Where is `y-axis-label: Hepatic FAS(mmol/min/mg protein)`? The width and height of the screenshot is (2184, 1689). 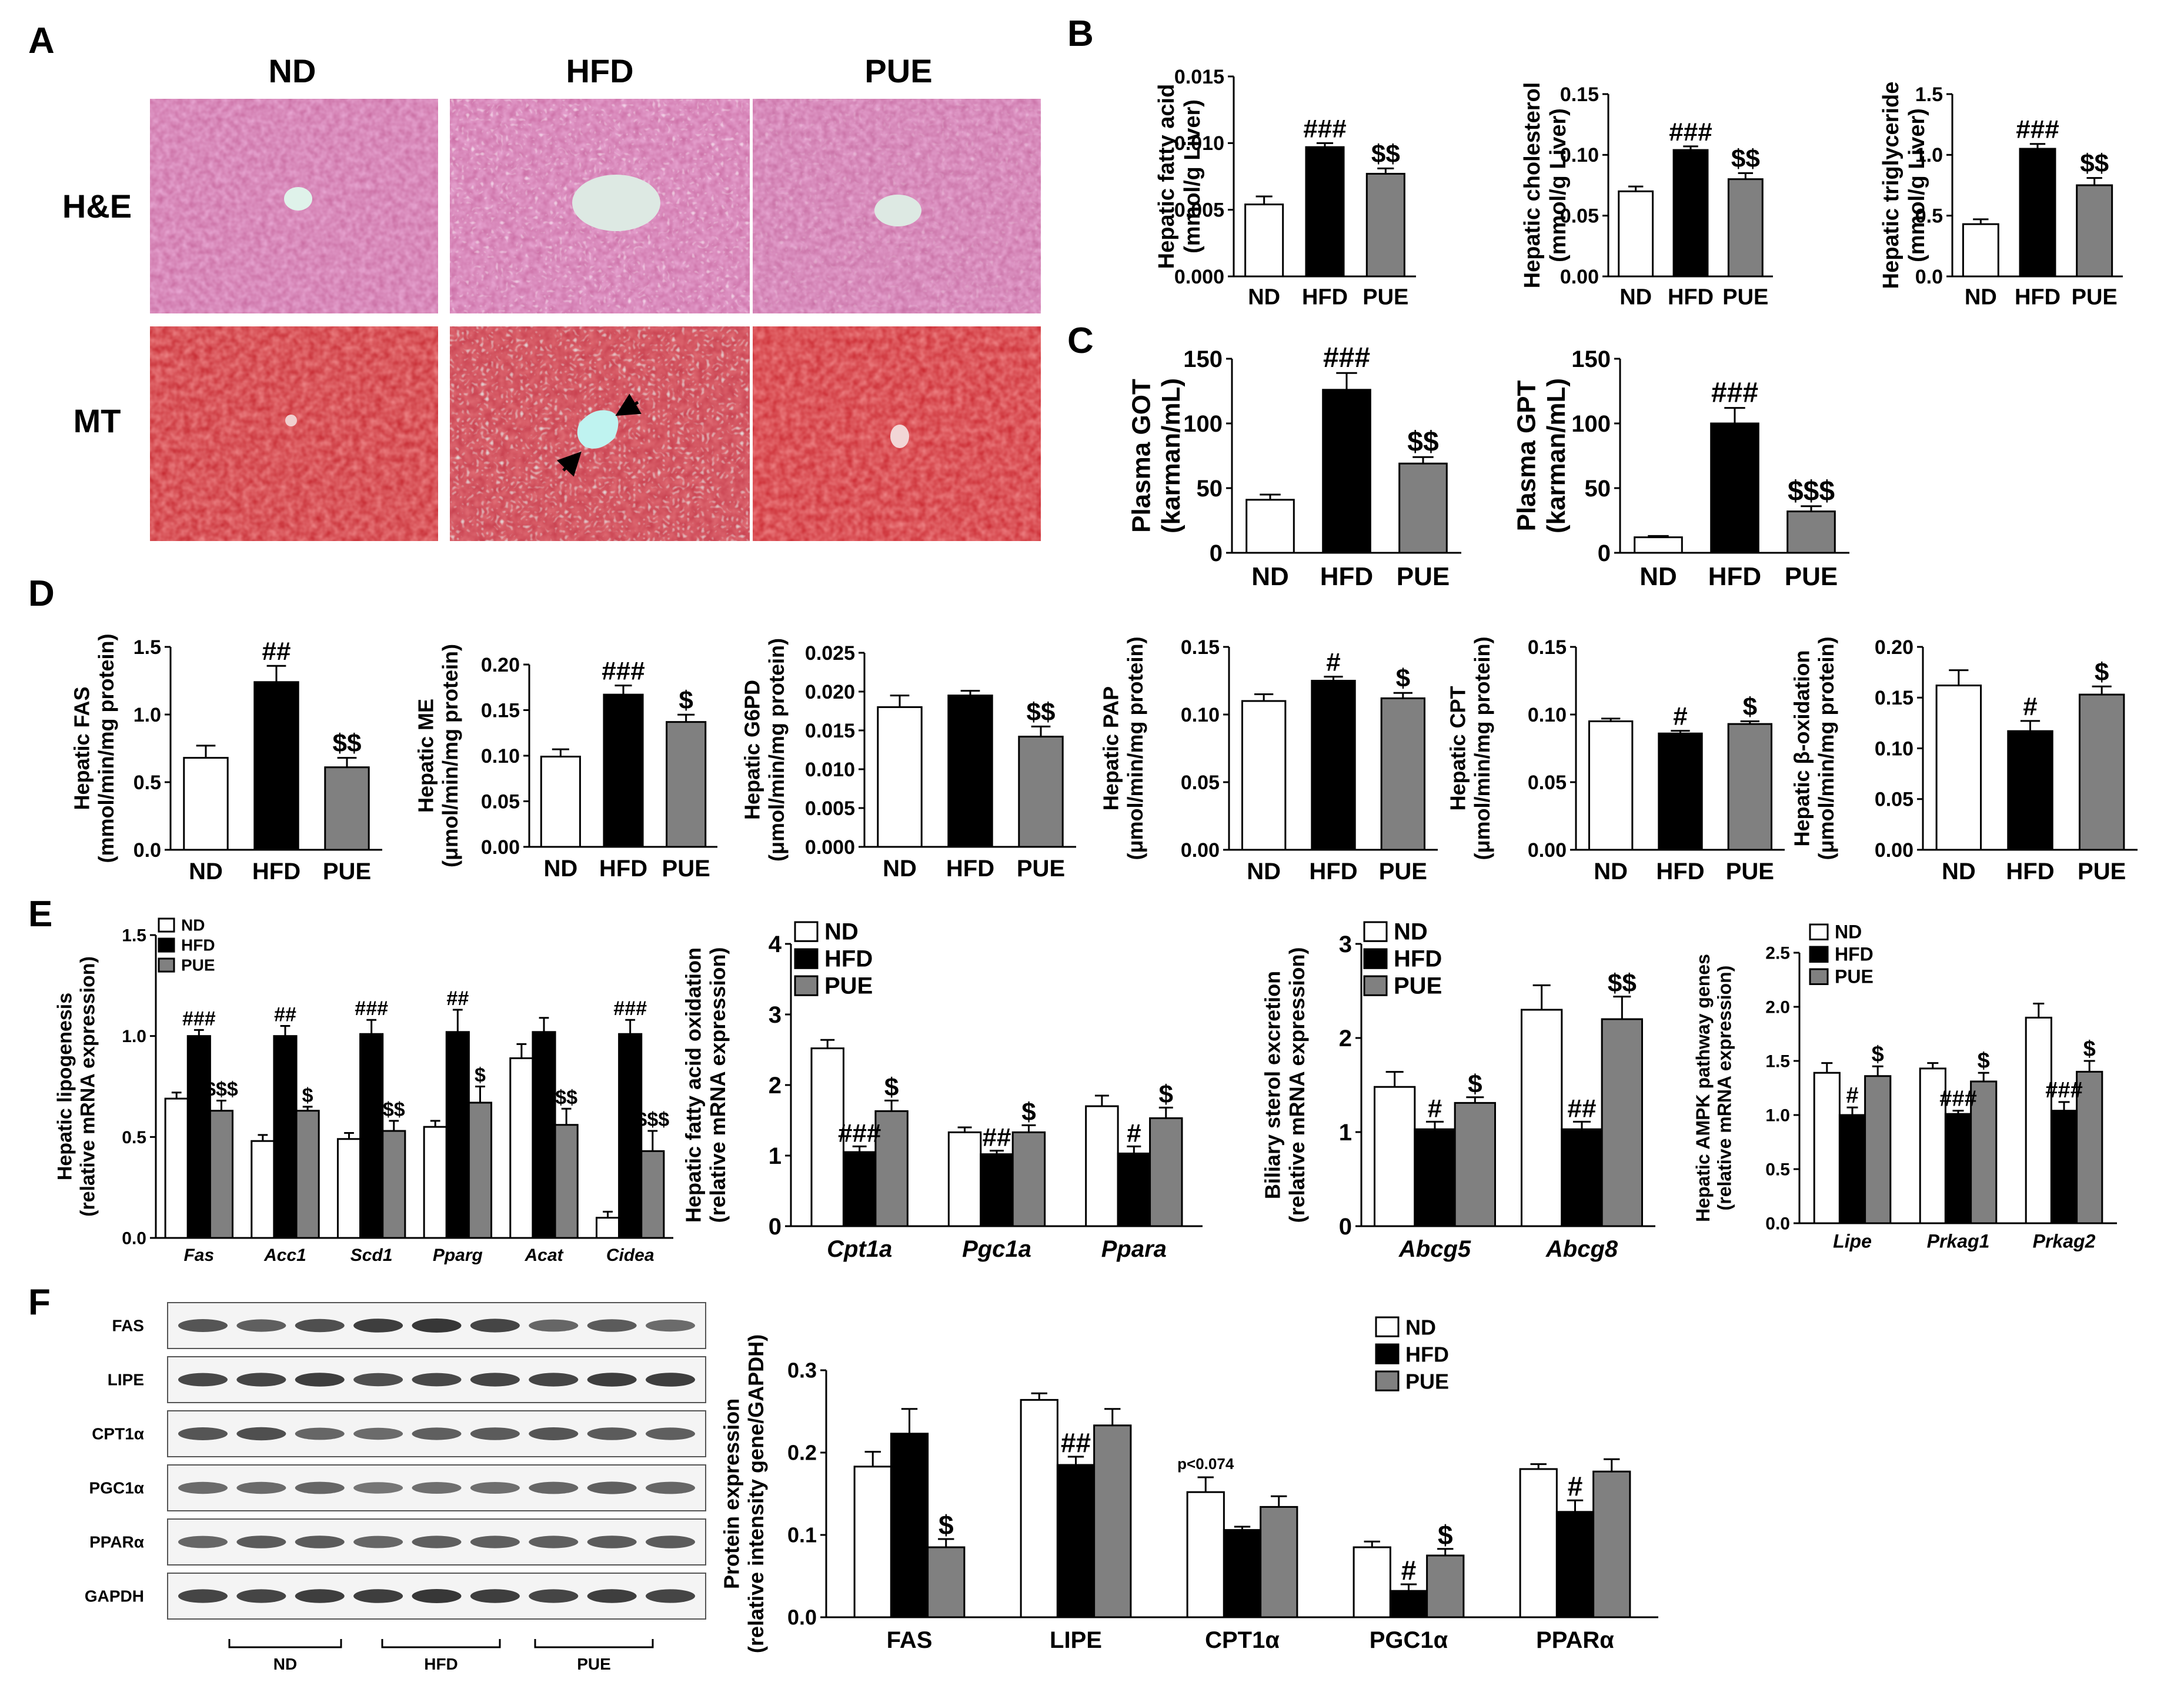 y-axis-label: Hepatic FAS(mmol/min/mg protein) is located at coordinates (94, 748).